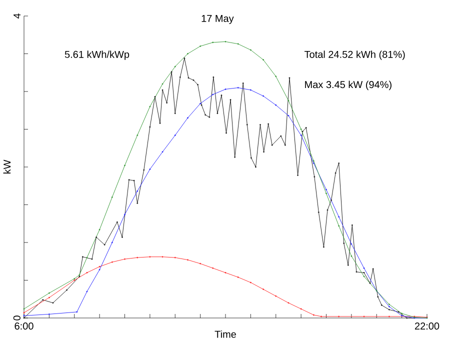 The image size is (452, 339). Describe the element at coordinates (24, 326) in the screenshot. I see `x-tick-label: 6:00` at that location.